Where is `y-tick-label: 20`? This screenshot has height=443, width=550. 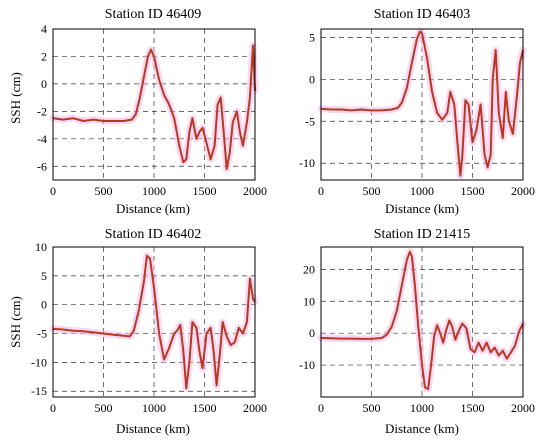 y-tick-label: 20 is located at coordinates (309, 269).